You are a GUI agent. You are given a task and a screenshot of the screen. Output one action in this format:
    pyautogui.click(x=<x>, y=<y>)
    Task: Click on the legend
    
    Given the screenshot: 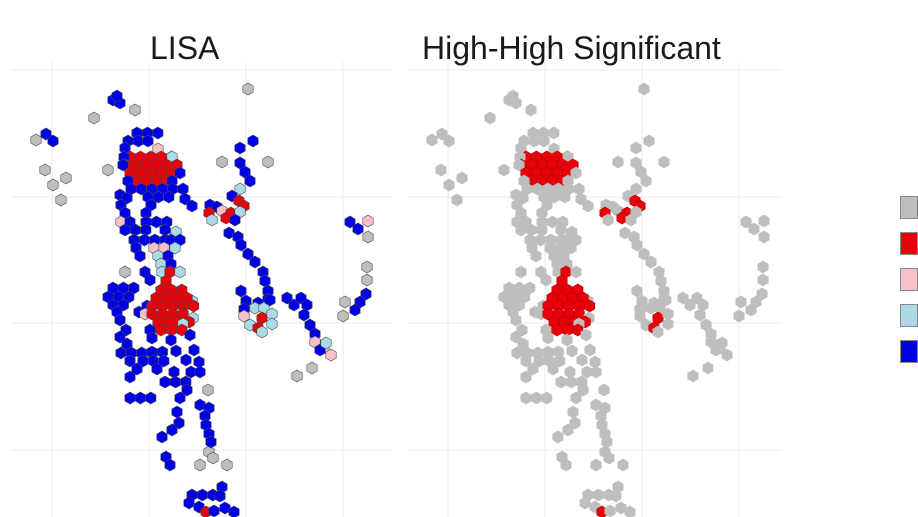 What is the action you would take?
    pyautogui.click(x=909, y=286)
    